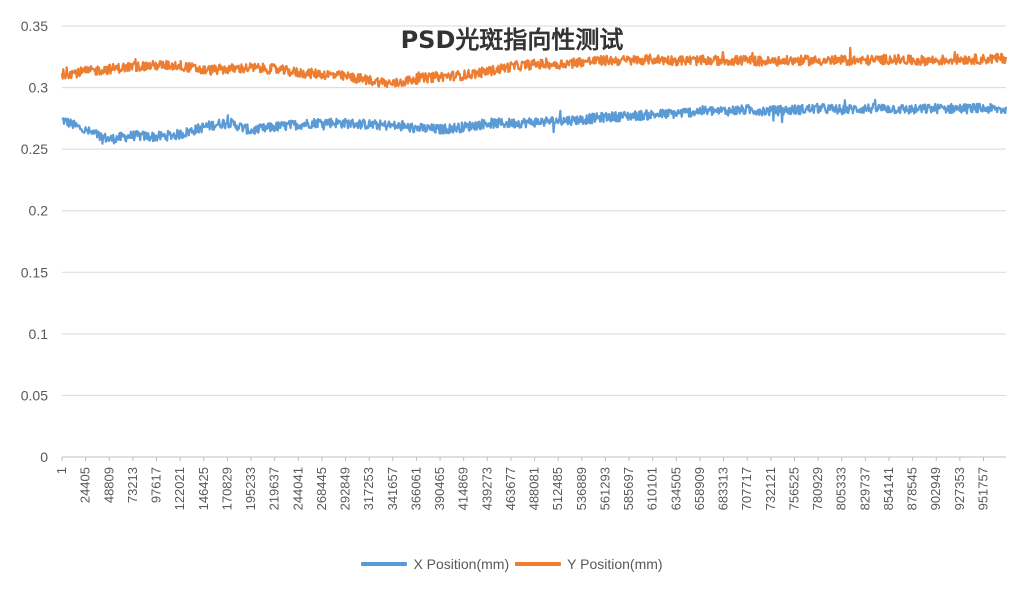 This screenshot has height=593, width=1024. What do you see at coordinates (793, 488) in the screenshot?
I see `x-tick-label: 756525` at bounding box center [793, 488].